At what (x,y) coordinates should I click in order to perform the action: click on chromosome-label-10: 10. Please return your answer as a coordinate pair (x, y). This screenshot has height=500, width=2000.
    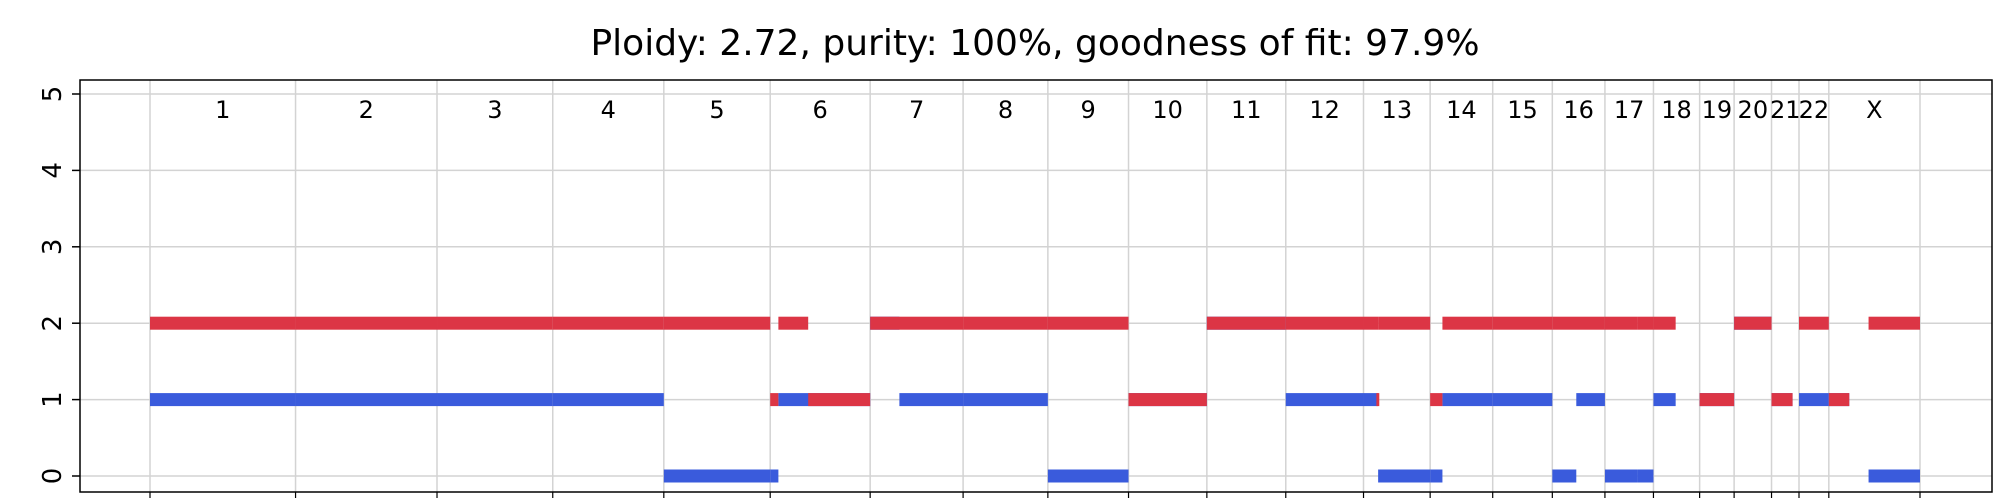
    Looking at the image, I should click on (1167, 110).